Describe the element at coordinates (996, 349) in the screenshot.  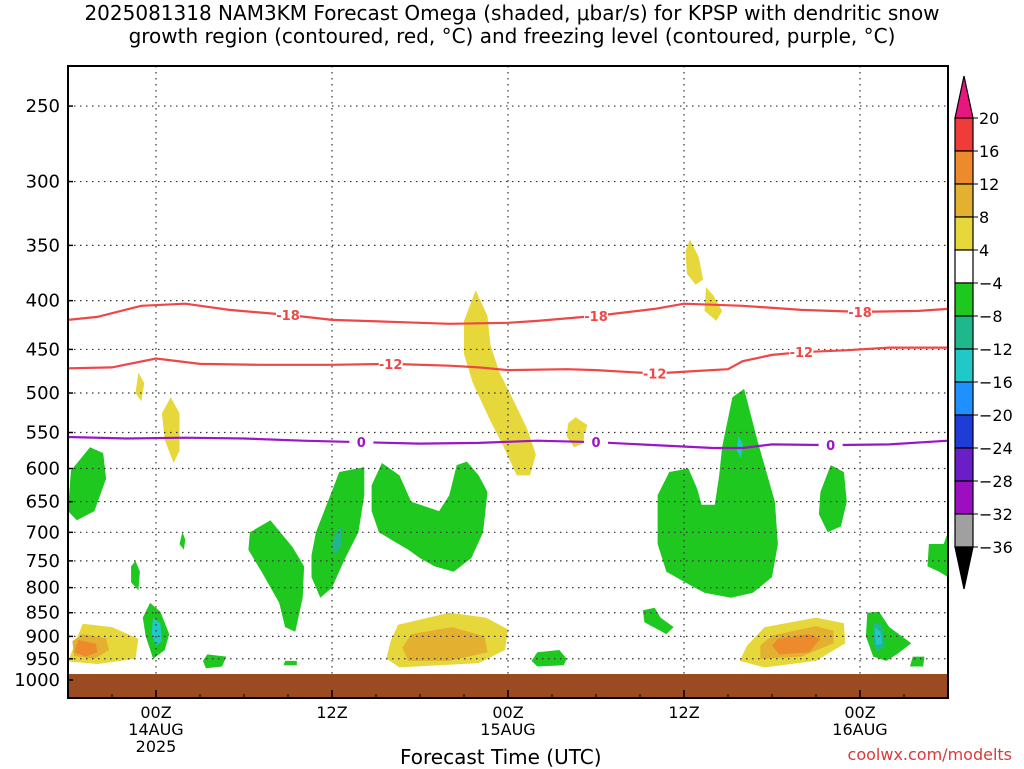
I see `colorbar-label-7: −12` at that location.